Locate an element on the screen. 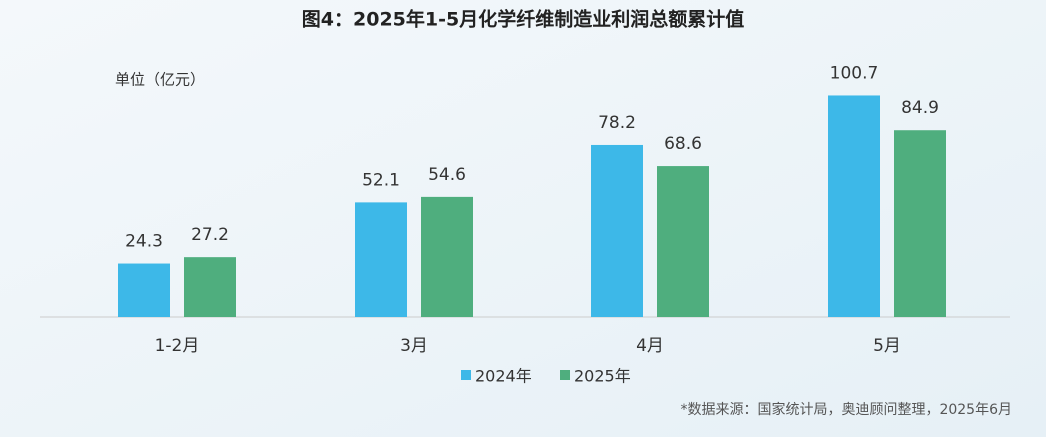 This screenshot has width=1046, height=437. unit-label: 单位（亿元） is located at coordinates (160, 80).